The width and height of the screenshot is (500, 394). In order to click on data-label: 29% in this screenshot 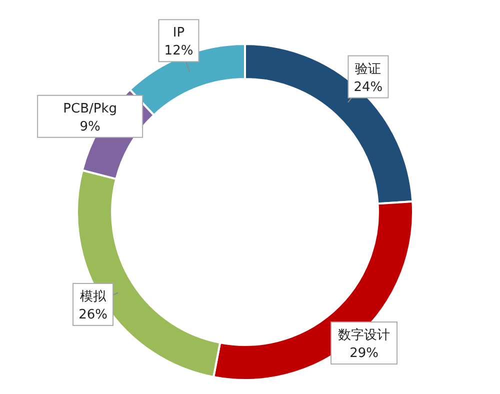, I will do `click(364, 354)`.